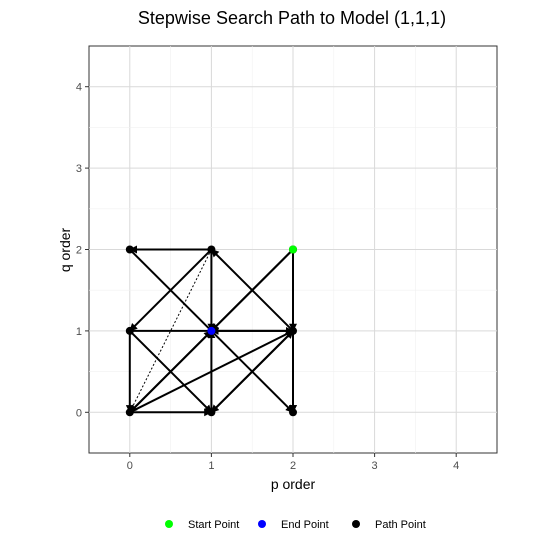  Describe the element at coordinates (375, 466) in the screenshot. I see `x-tick-label: 3` at that location.